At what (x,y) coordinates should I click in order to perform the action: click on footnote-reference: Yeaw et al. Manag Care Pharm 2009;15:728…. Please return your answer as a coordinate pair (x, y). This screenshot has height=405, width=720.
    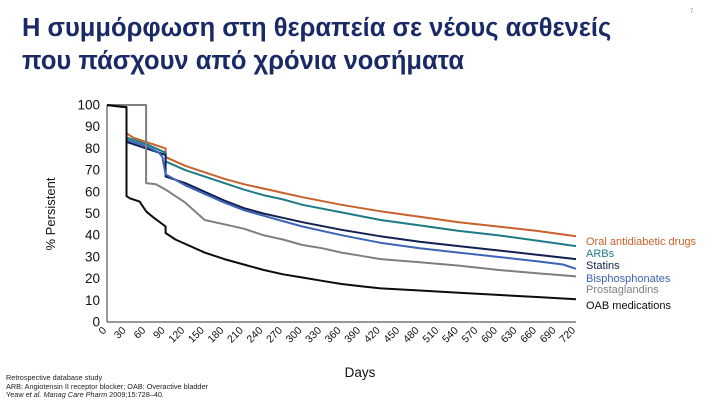
    Looking at the image, I should click on (107, 395).